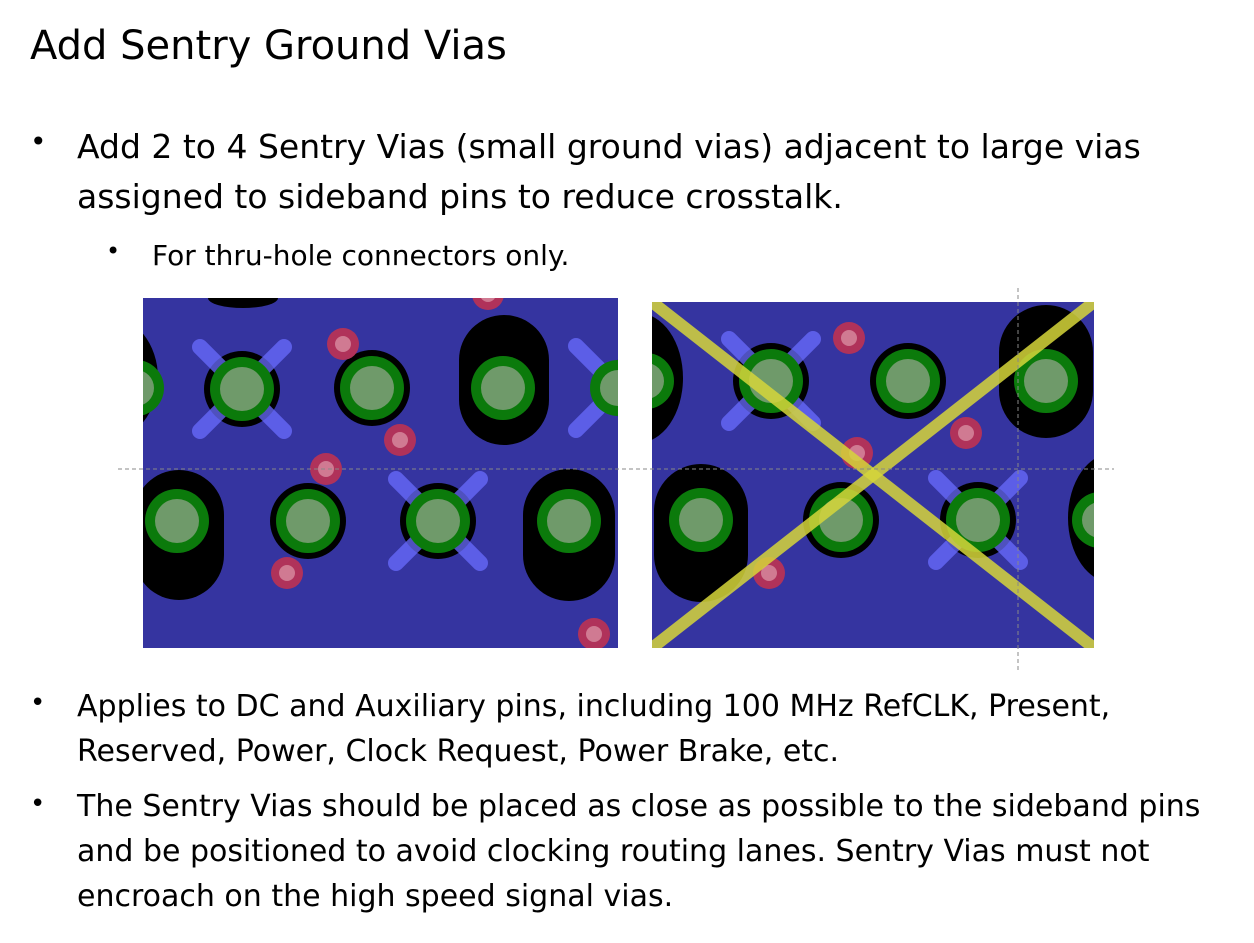  Describe the element at coordinates (268, 46) in the screenshot. I see `slide-title: Add Sentry Ground Vias` at that location.